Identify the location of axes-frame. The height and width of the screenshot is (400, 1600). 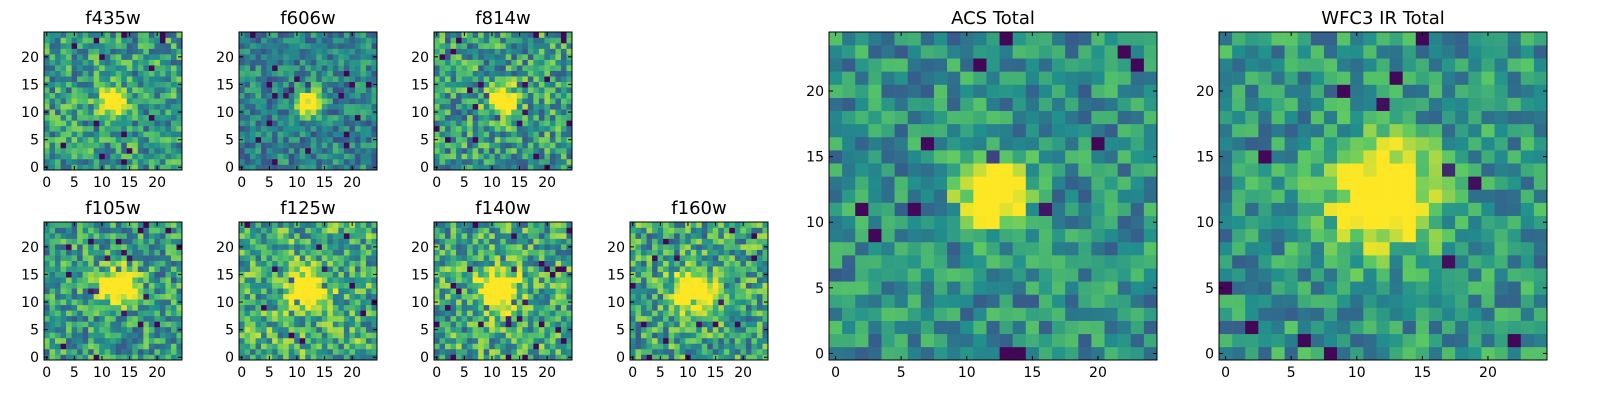
(308, 291).